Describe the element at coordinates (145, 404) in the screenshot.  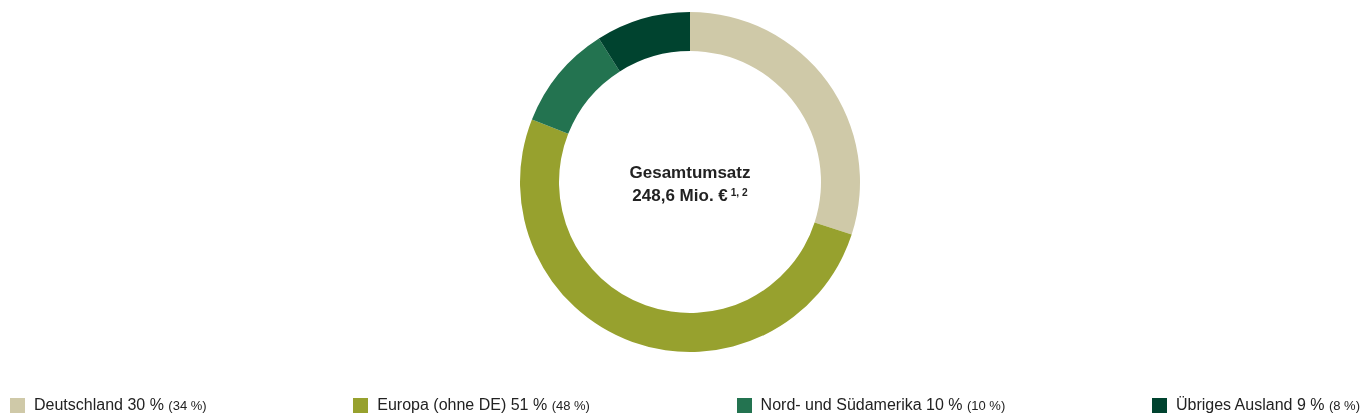
I see `data-label: 30 %` at that location.